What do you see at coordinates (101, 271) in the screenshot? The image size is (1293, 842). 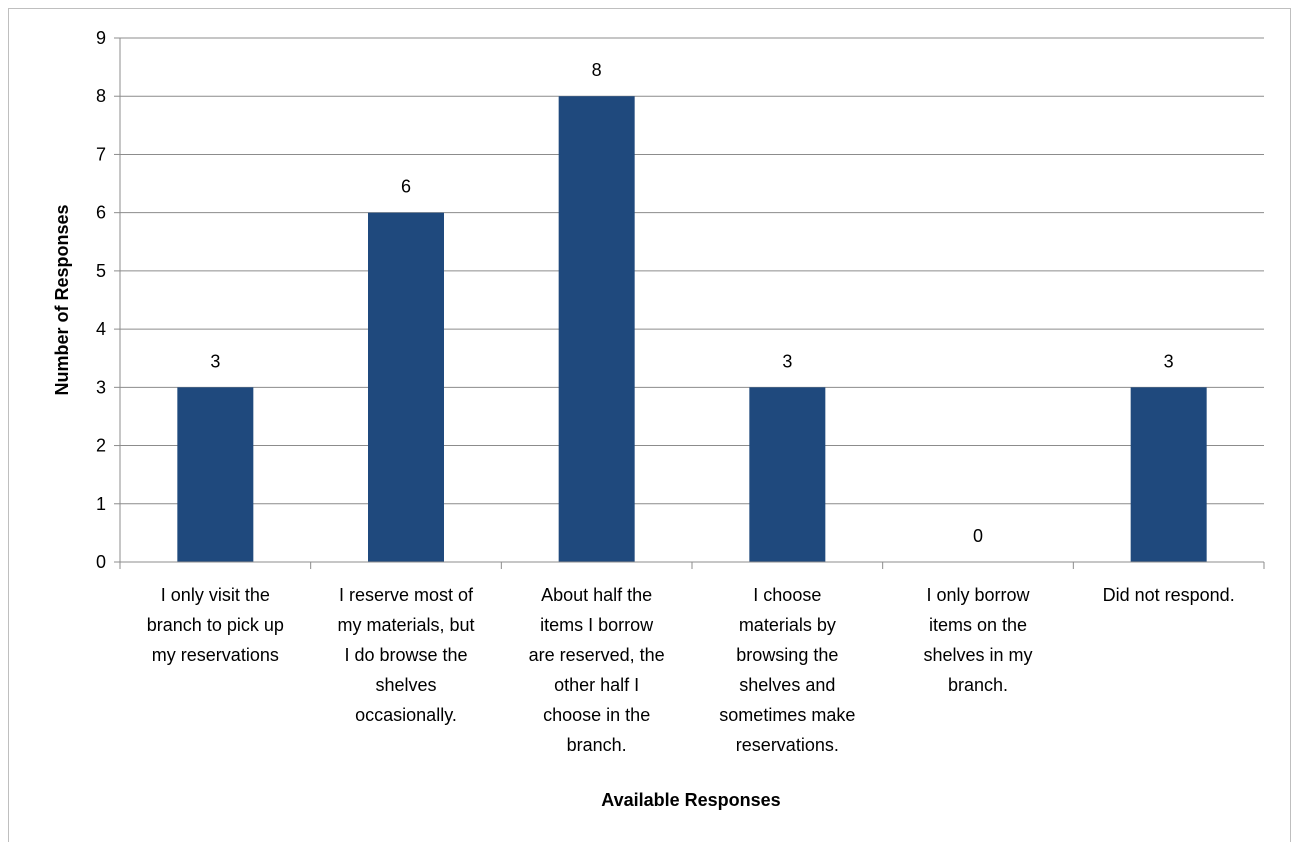 I see `y-tick-label-5: 5` at bounding box center [101, 271].